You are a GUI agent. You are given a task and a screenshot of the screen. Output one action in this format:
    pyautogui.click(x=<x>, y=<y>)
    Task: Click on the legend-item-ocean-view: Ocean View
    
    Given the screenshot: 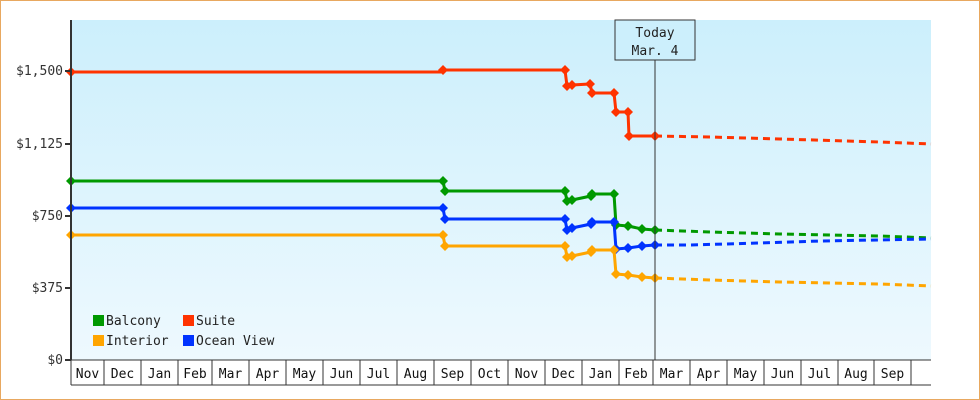 What is the action you would take?
    pyautogui.click(x=228, y=341)
    